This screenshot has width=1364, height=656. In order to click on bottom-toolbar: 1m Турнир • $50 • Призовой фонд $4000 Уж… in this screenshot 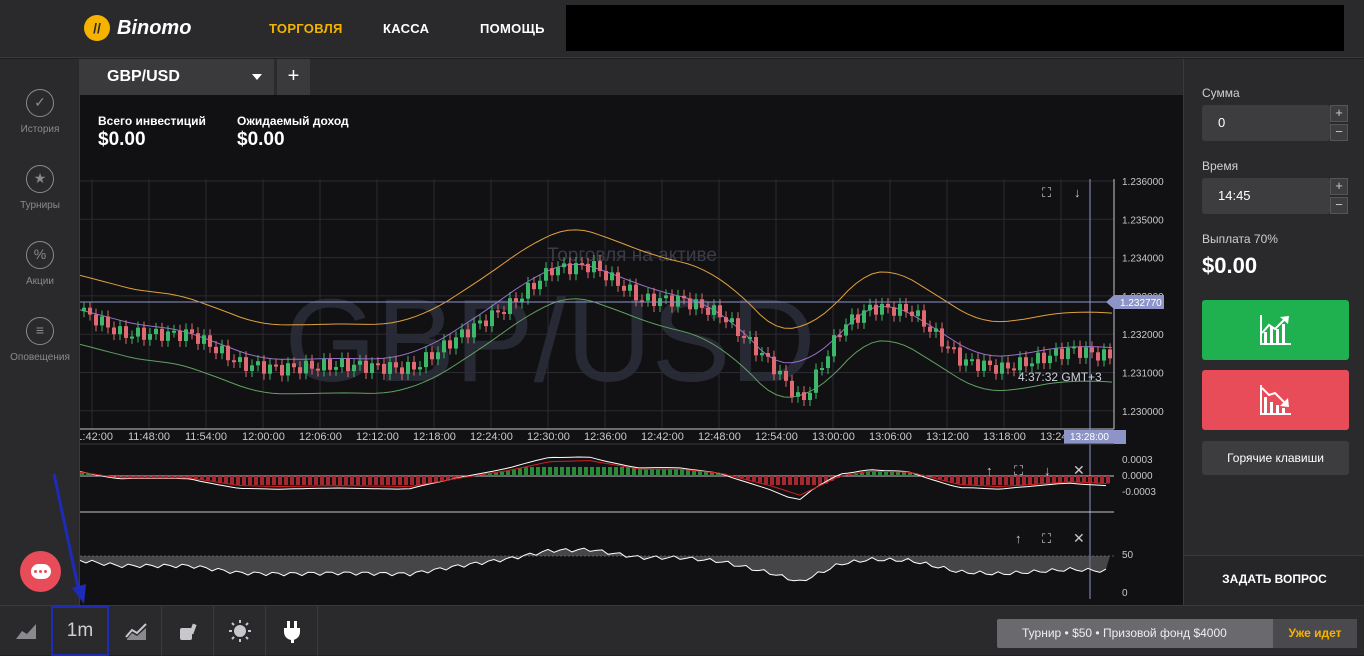, I will do `click(682, 630)`.